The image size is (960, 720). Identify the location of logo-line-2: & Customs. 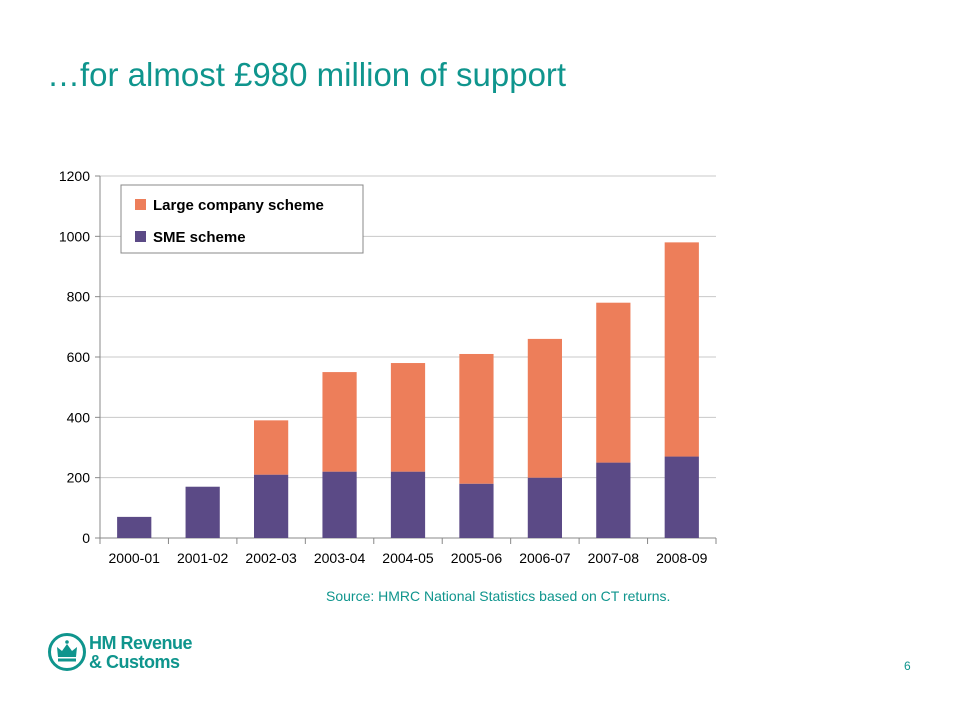
(134, 662).